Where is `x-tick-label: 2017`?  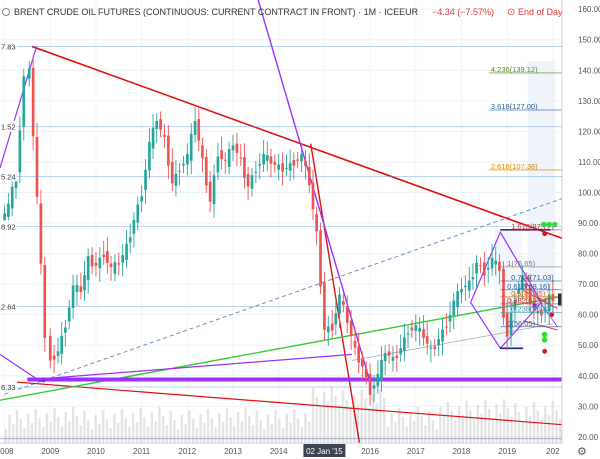
x-tick-label: 2017 is located at coordinates (416, 451).